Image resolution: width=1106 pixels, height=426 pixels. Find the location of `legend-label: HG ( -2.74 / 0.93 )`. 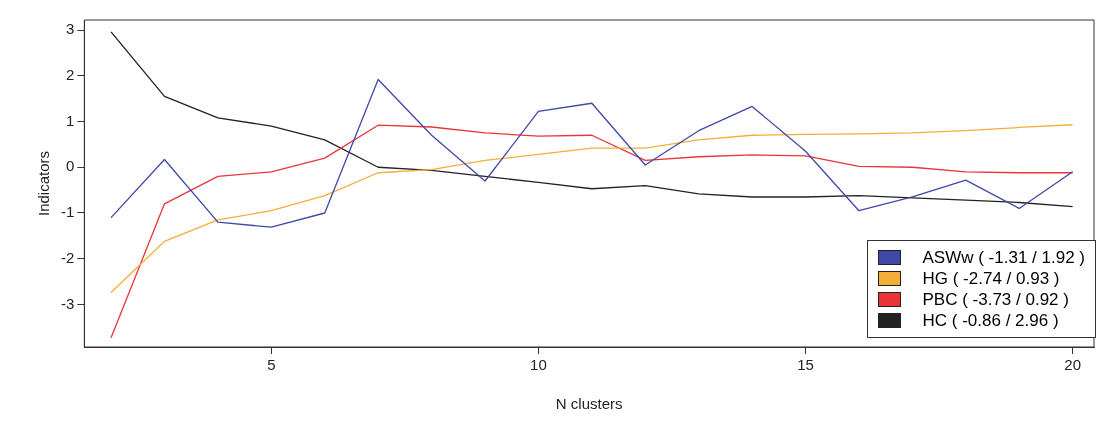

legend-label: HG ( -2.74 / 0.93 ) is located at coordinates (991, 278).